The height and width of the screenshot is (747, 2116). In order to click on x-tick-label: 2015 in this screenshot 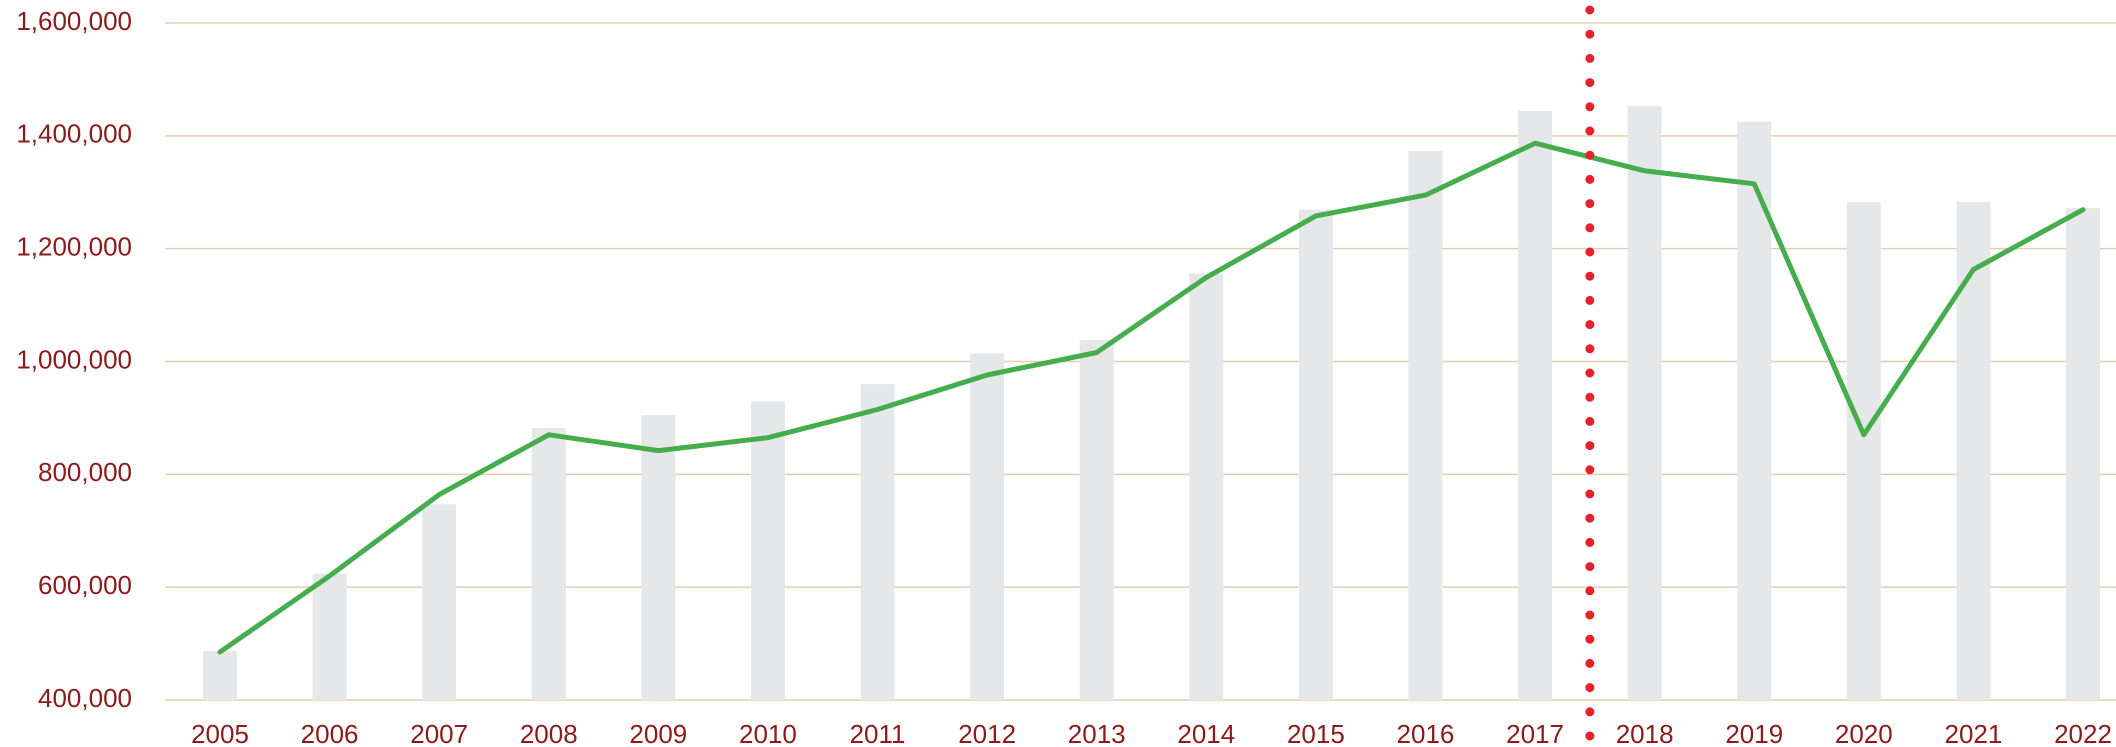, I will do `click(1316, 733)`.